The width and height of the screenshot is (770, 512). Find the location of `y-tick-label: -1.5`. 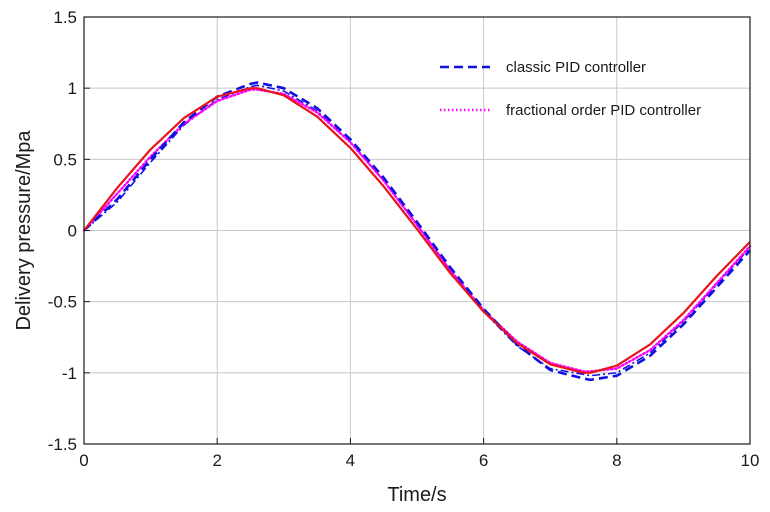

y-tick-label: -1.5 is located at coordinates (62, 444).